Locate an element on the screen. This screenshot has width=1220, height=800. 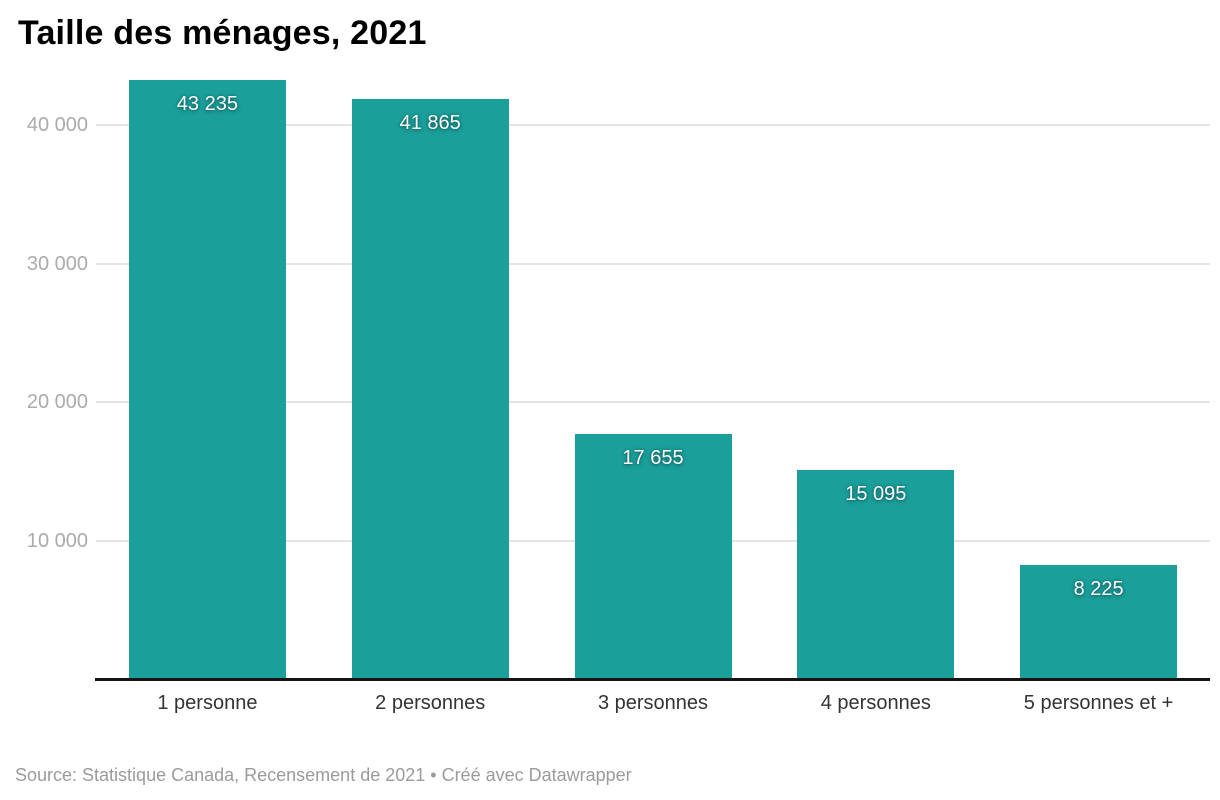
bar-1 personne: 43 235 is located at coordinates (207, 379).